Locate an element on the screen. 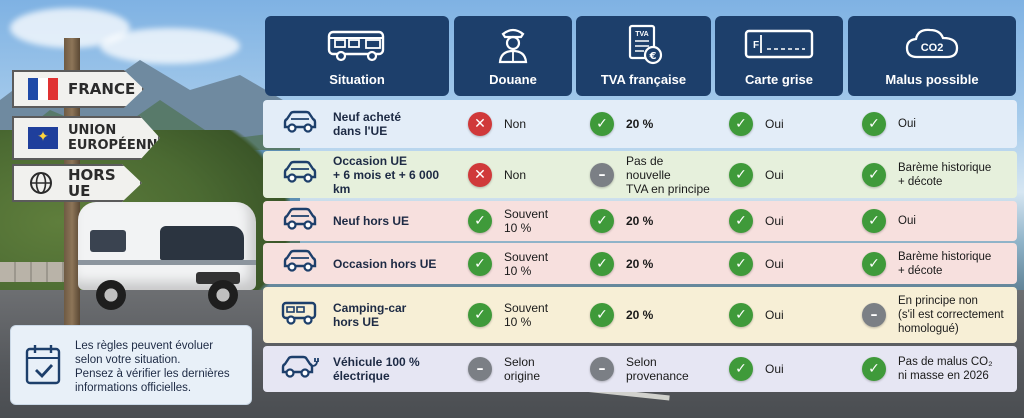  header-carte-grise: F Carte grise is located at coordinates (779, 56).